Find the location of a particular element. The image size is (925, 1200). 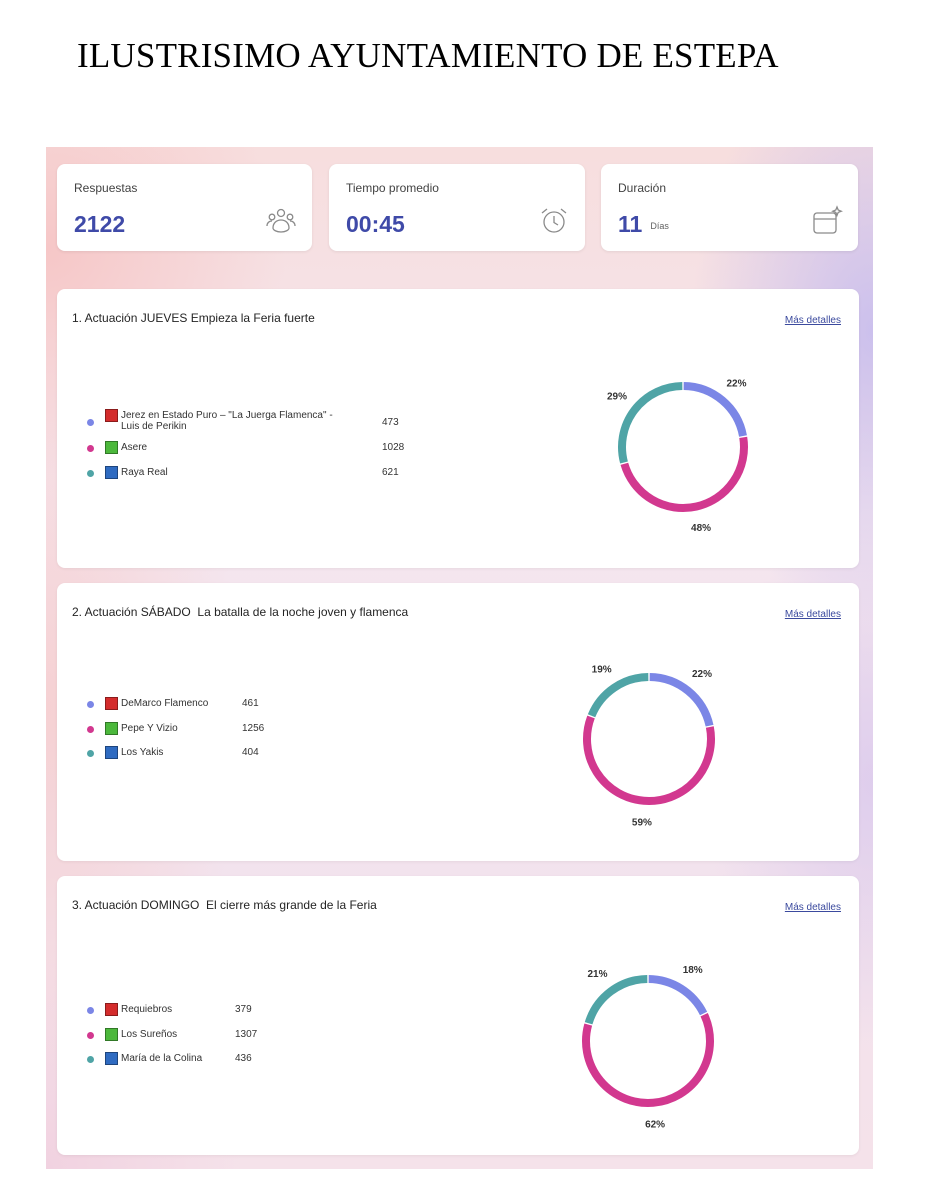

donut-chart: 22% 59% 19% is located at coordinates (649, 747).